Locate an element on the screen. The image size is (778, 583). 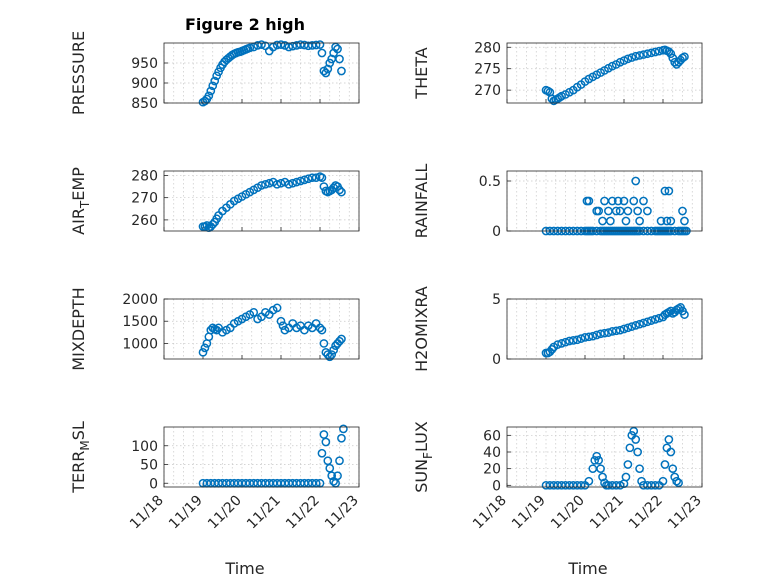
y-tick-label: 20 is located at coordinates (492, 470).